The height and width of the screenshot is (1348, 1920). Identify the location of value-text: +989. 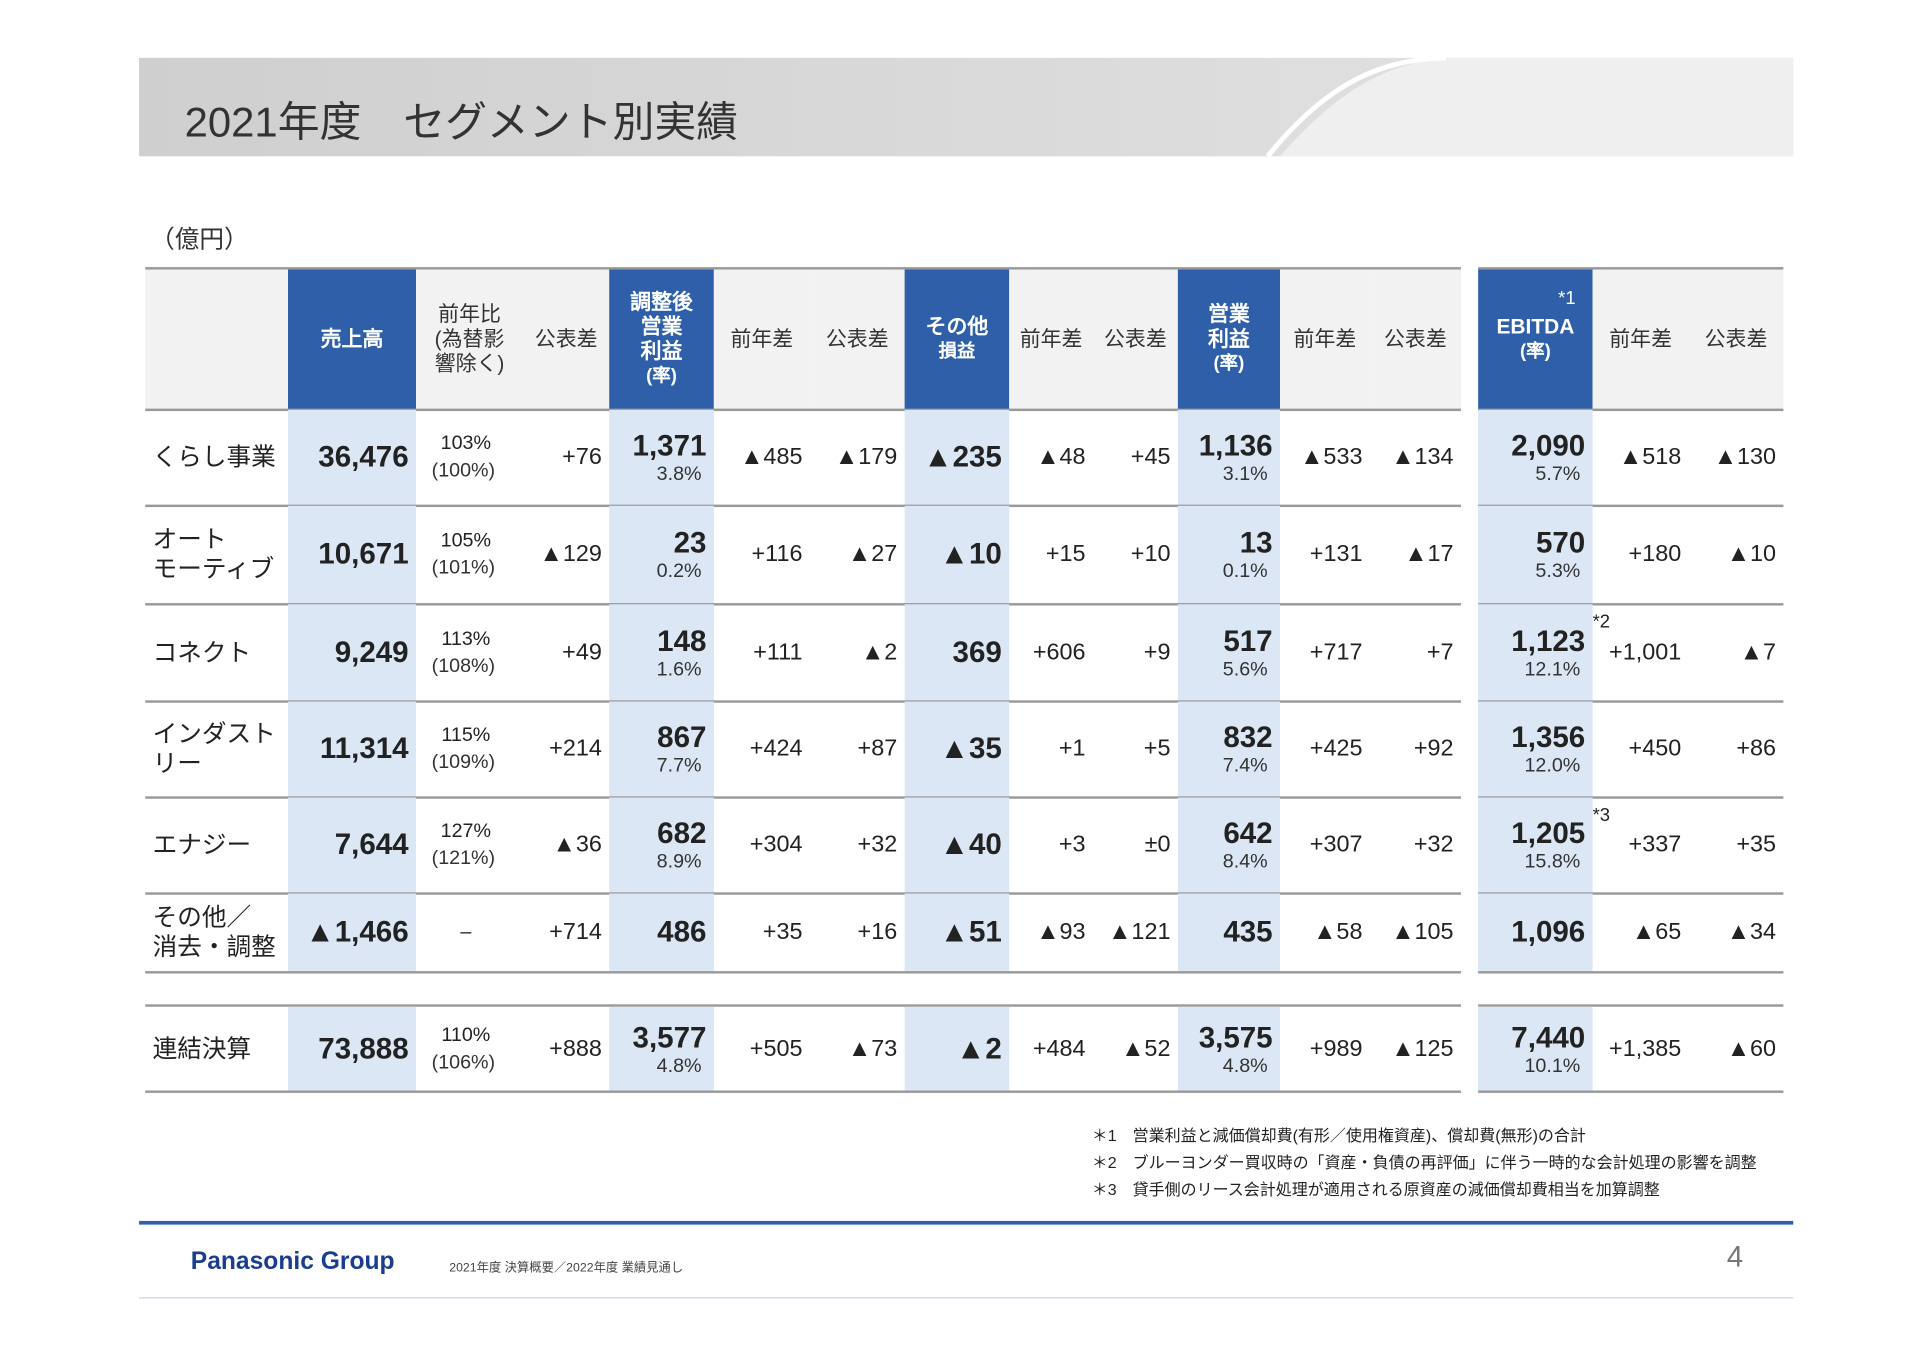
(1336, 1048).